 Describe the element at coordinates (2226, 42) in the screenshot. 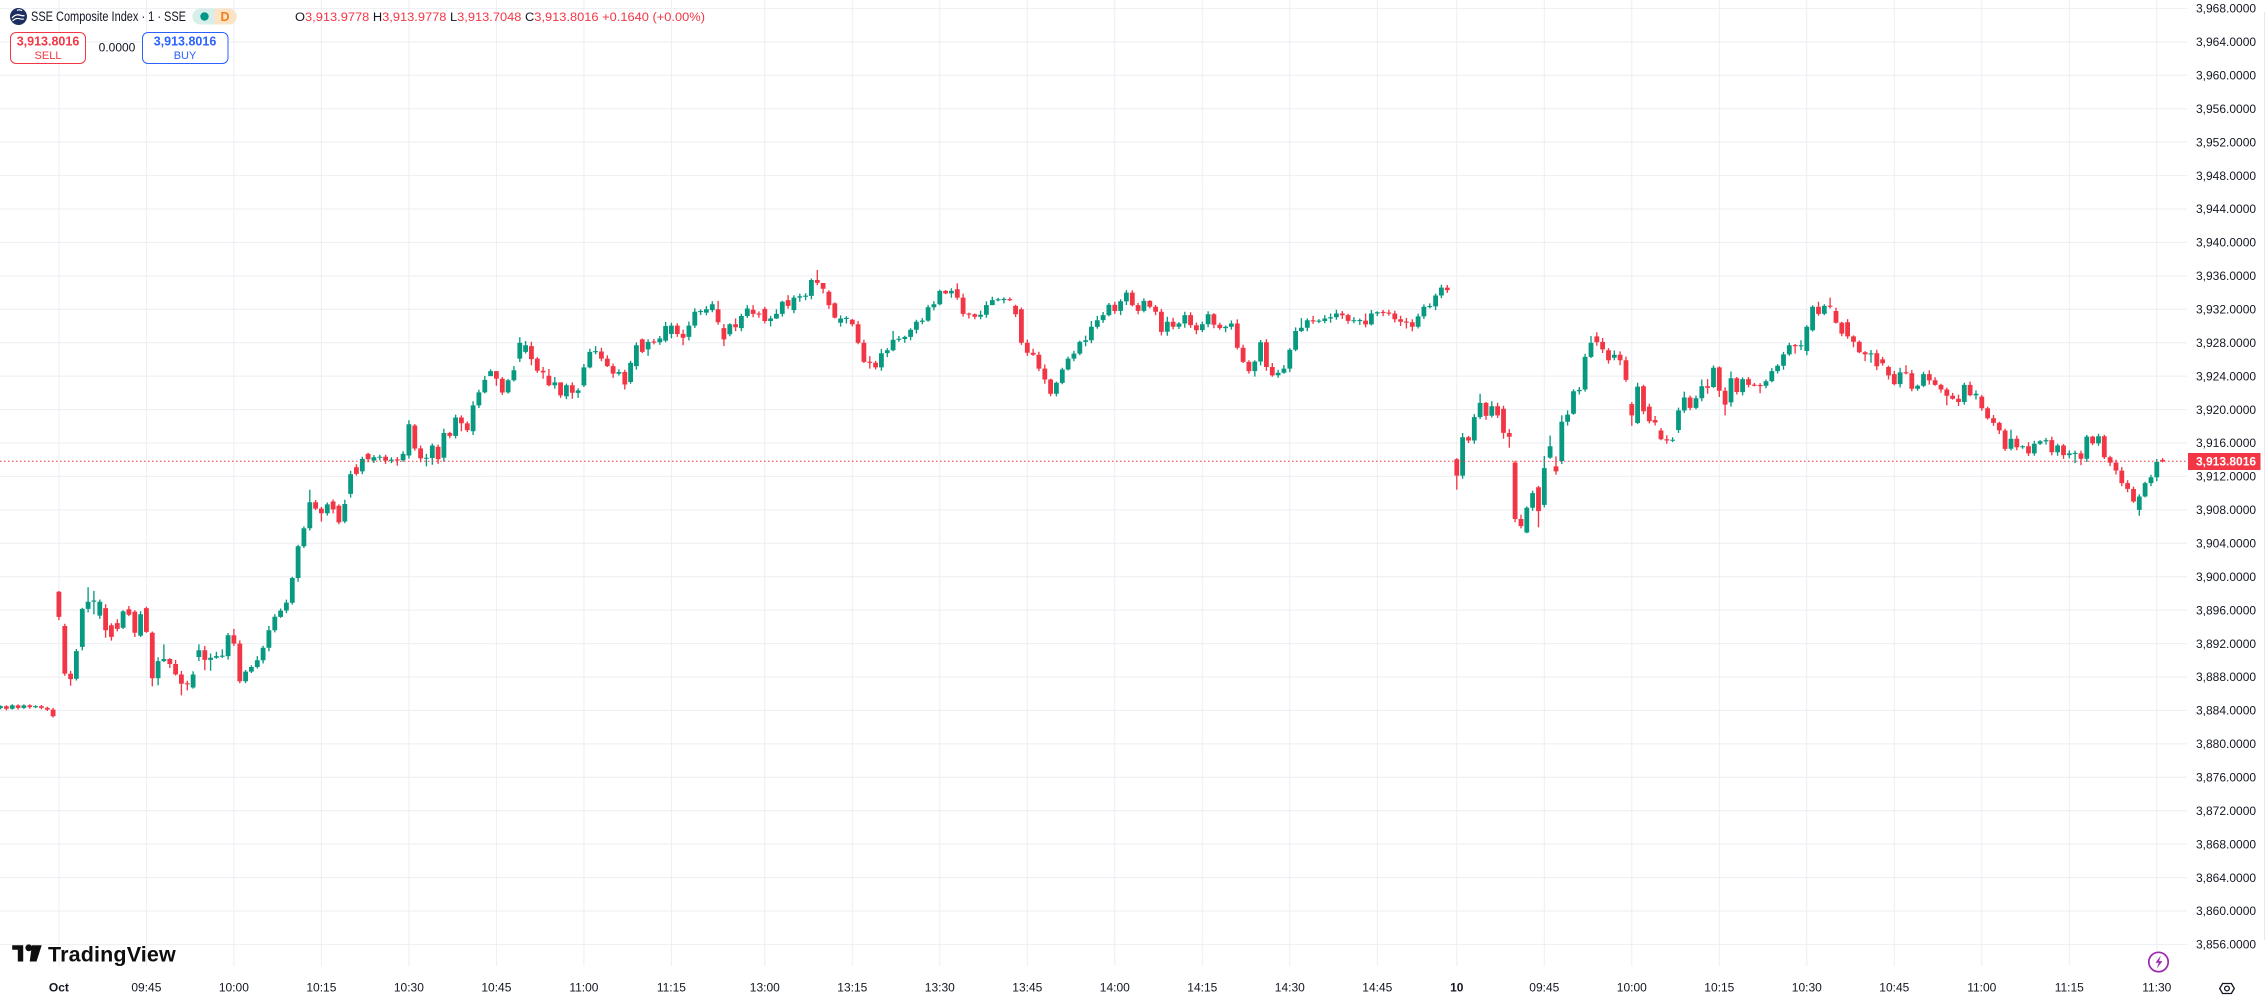

I see `svg-text: 3,964.0000` at that location.